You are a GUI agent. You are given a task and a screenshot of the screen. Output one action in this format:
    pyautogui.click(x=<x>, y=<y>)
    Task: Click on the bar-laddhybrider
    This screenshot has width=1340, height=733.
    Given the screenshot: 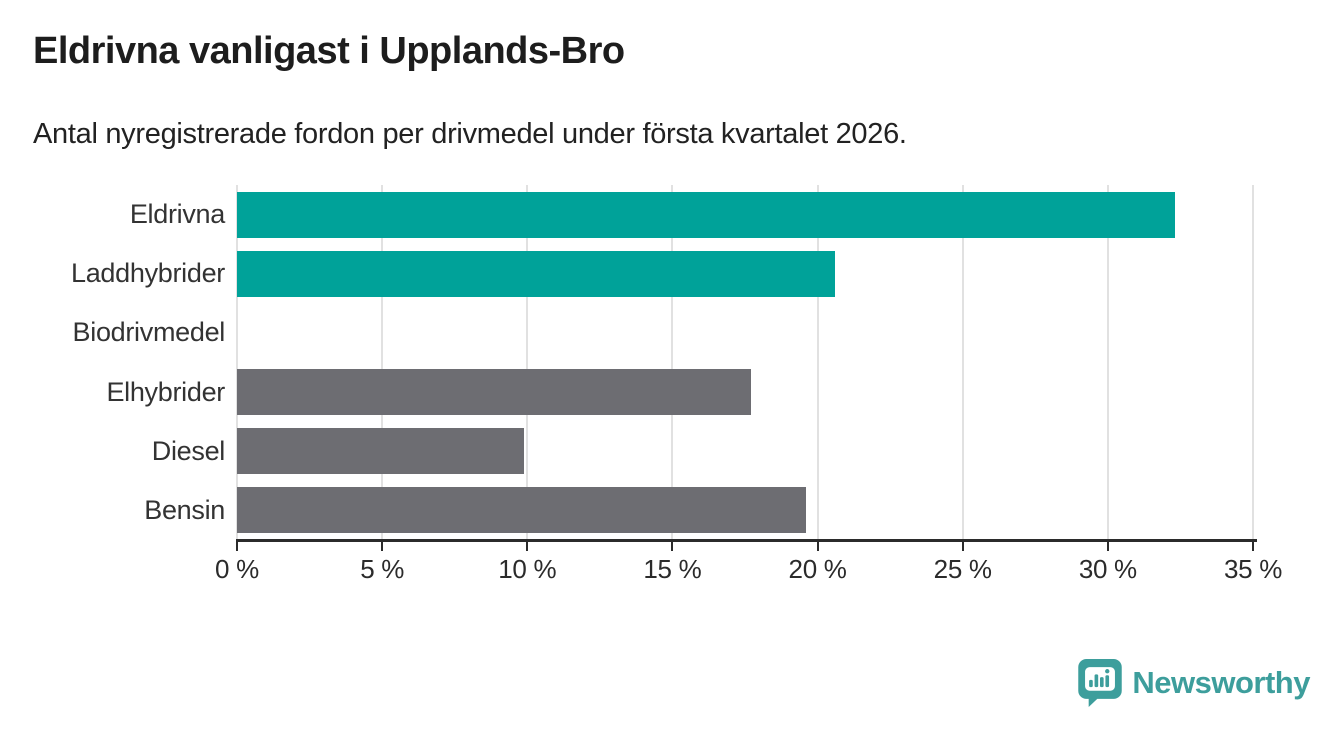 What is the action you would take?
    pyautogui.click(x=536, y=273)
    